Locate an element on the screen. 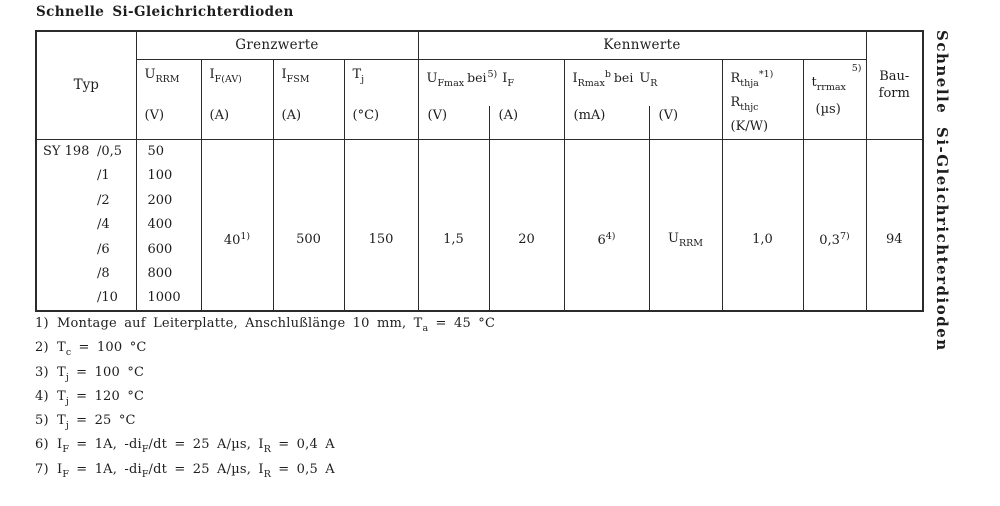 Image resolution: width=1000 pixels, height=506 pixels. typ-variant: /0,5 is located at coordinates (110, 151).